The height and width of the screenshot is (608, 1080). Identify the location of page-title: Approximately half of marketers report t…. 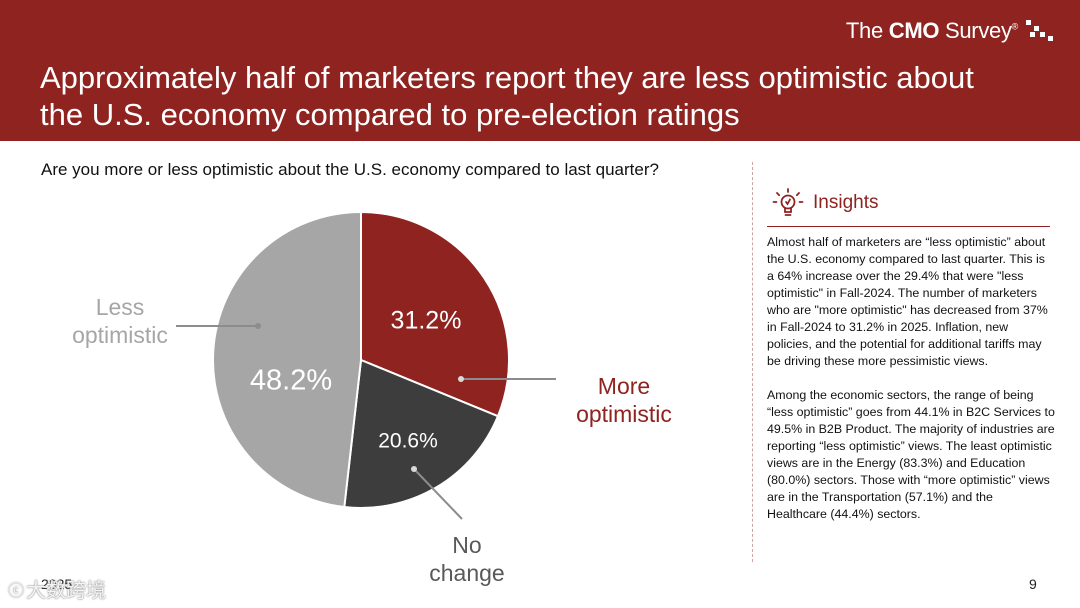
(507, 96).